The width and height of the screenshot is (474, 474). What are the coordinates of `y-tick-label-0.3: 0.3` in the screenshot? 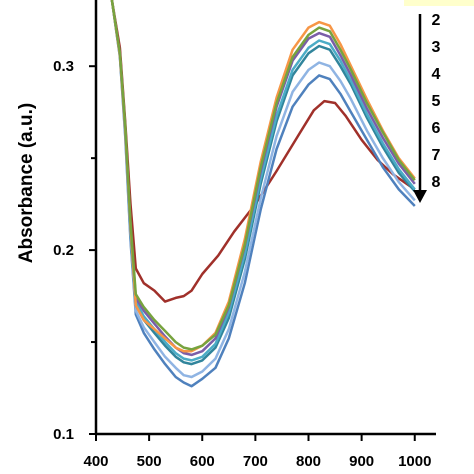 It's located at (63, 66).